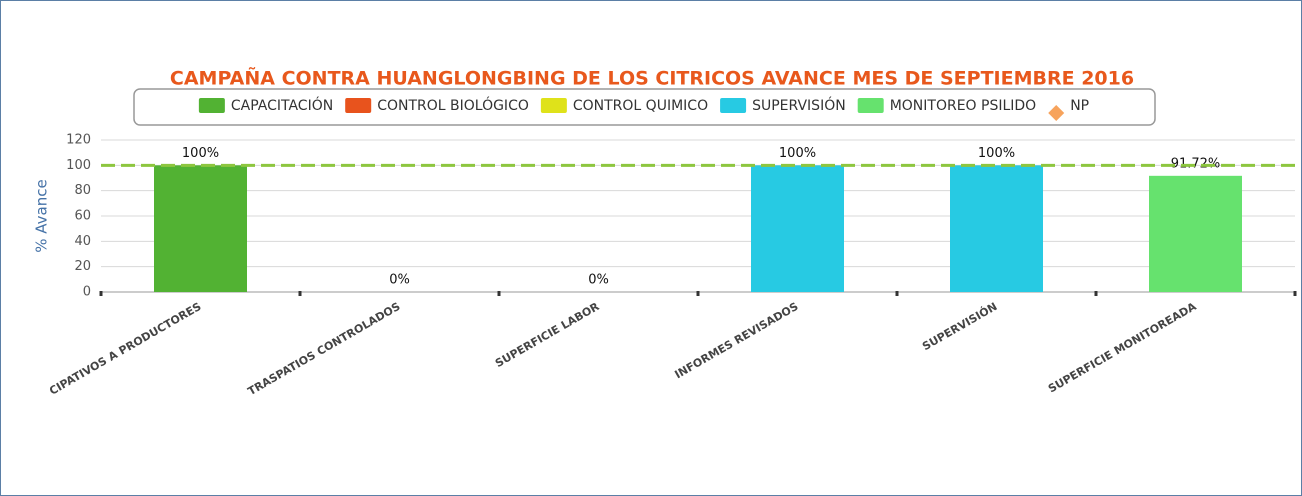  What do you see at coordinates (82, 266) in the screenshot?
I see `y-tick-label: 20` at bounding box center [82, 266].